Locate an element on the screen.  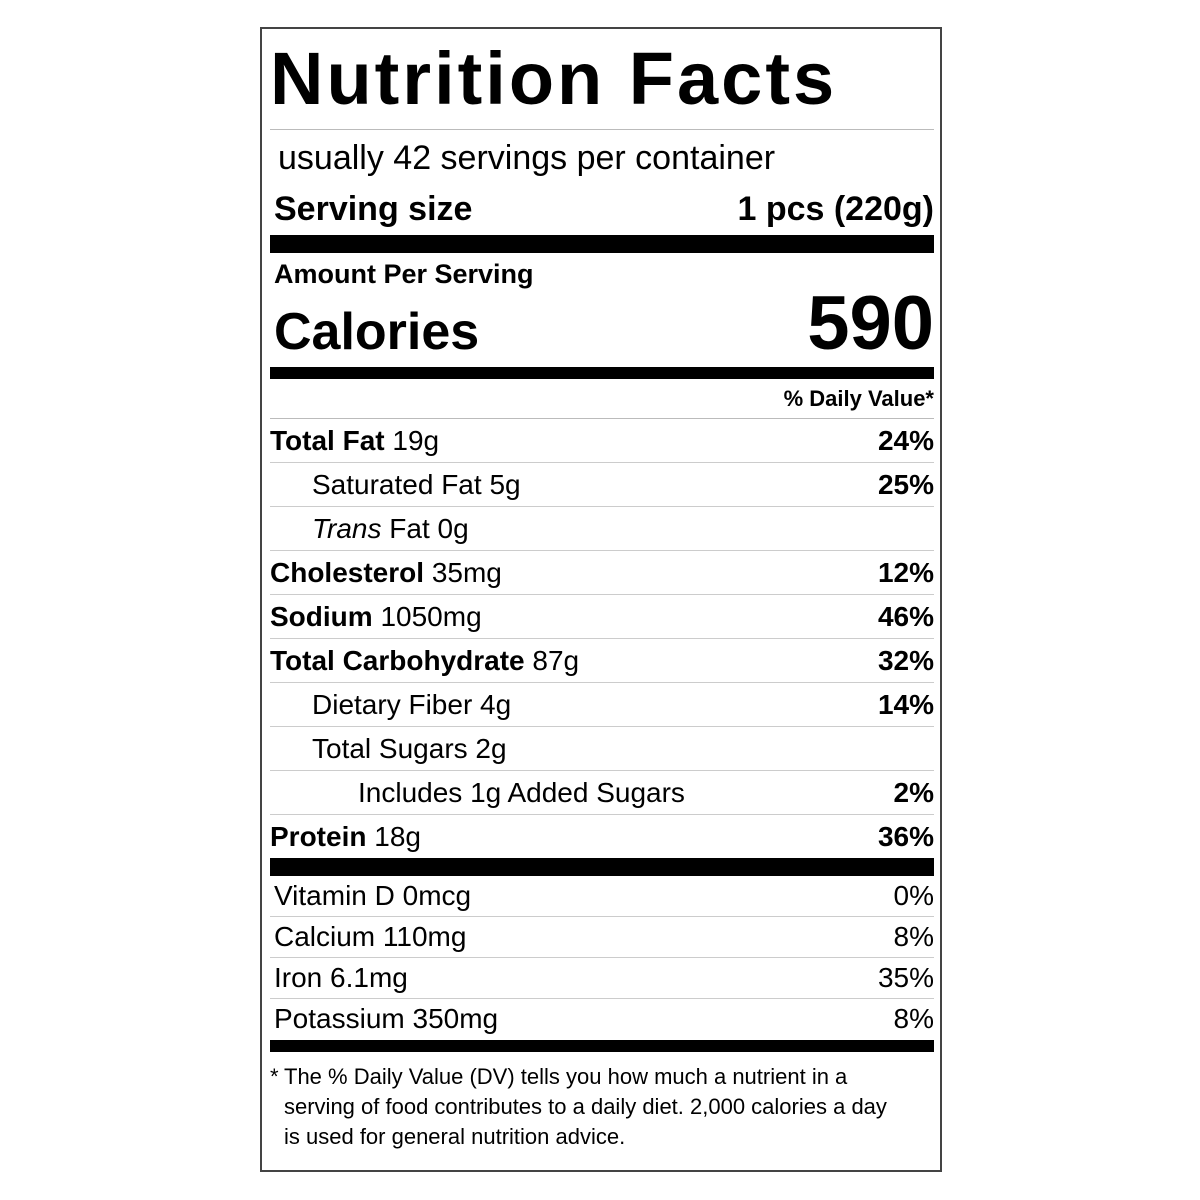
vitamin-amount: 110mg is located at coordinates (424, 936).